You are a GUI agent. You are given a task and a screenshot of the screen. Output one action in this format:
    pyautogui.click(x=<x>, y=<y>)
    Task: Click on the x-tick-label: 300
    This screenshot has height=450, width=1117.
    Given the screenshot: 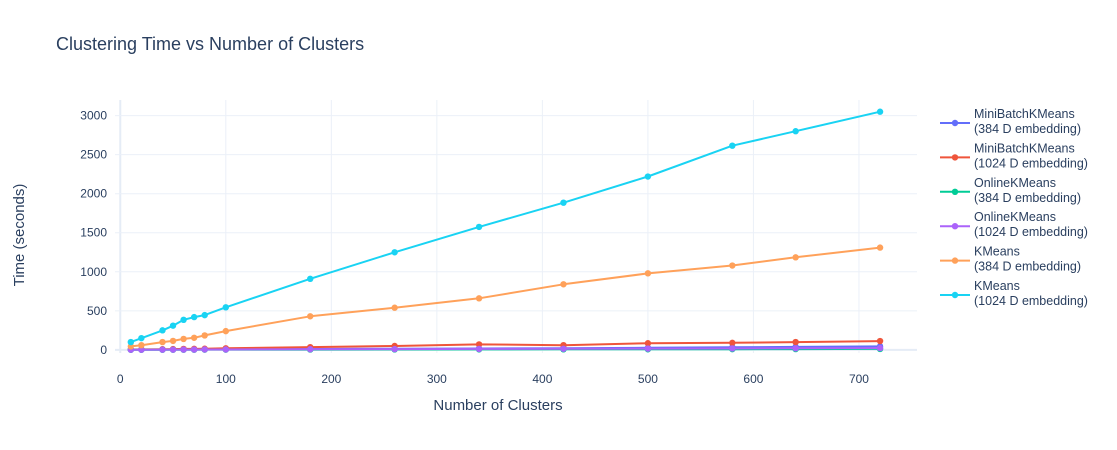 What is the action you would take?
    pyautogui.click(x=437, y=379)
    